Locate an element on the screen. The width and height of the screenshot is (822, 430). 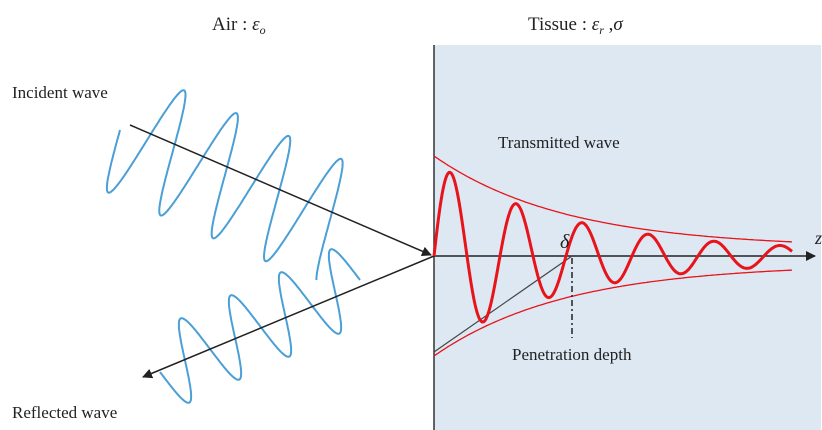
incident-wave-label: Incident wave is located at coordinates (60, 92).